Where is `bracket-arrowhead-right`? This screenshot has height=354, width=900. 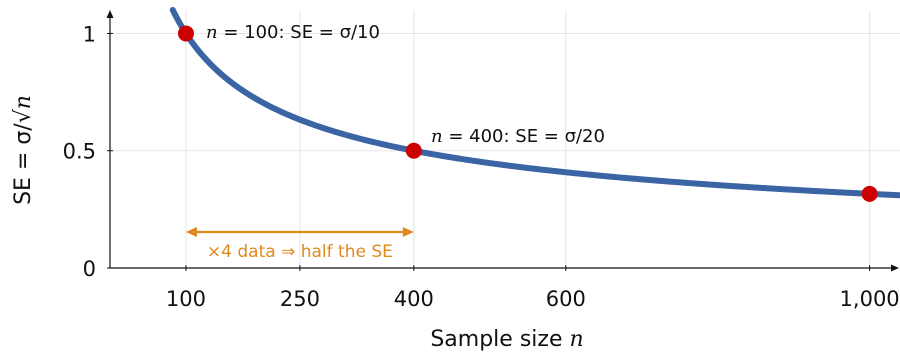
bracket-arrowhead-right is located at coordinates (408, 232).